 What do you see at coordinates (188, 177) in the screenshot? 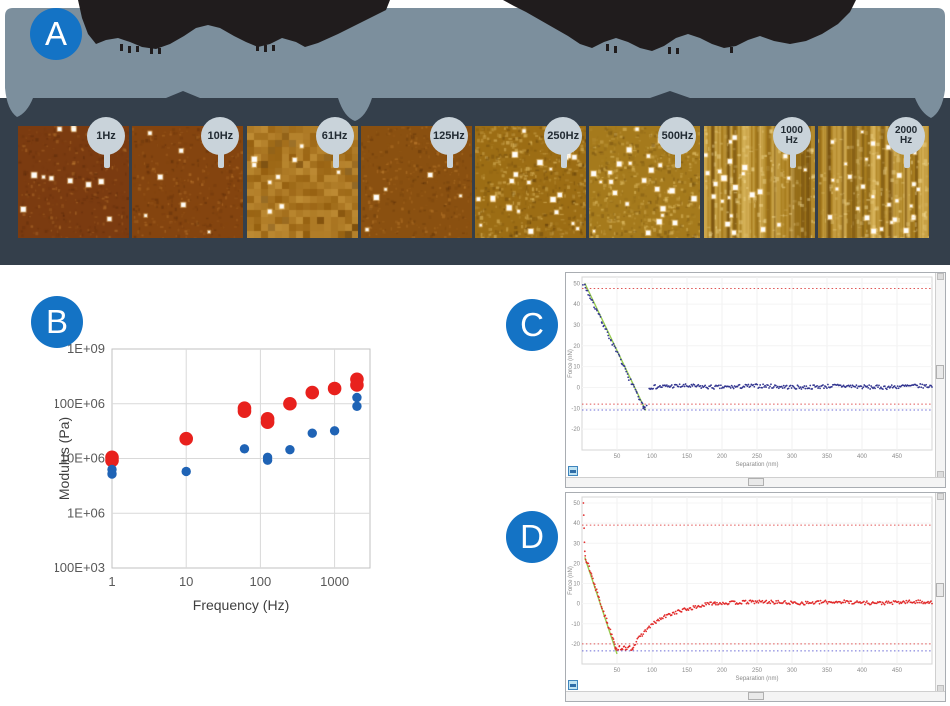
I see `afm-image-10hz: 10Hz` at bounding box center [188, 177].